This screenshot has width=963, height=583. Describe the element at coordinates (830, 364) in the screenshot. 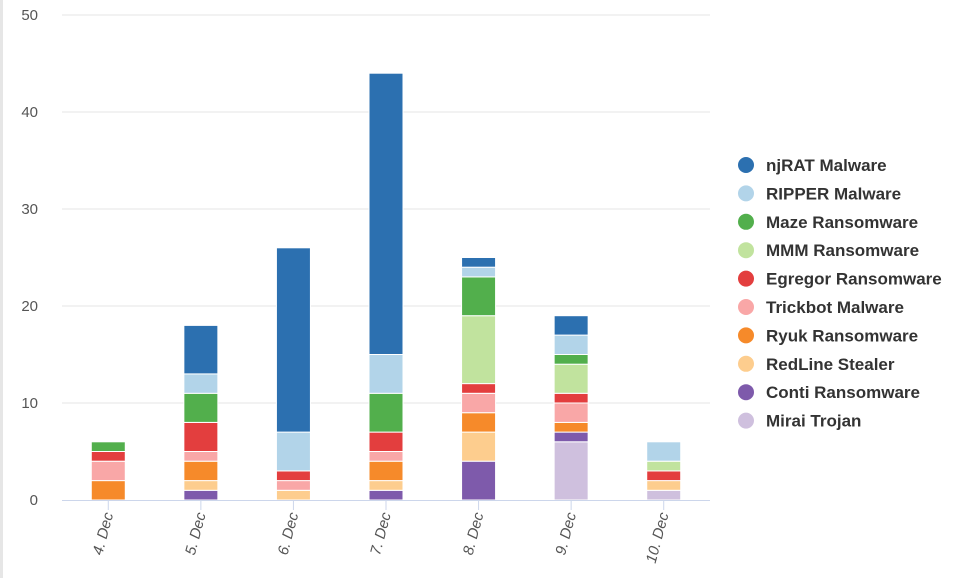

I see `legend-label: RedLine Stealer` at that location.